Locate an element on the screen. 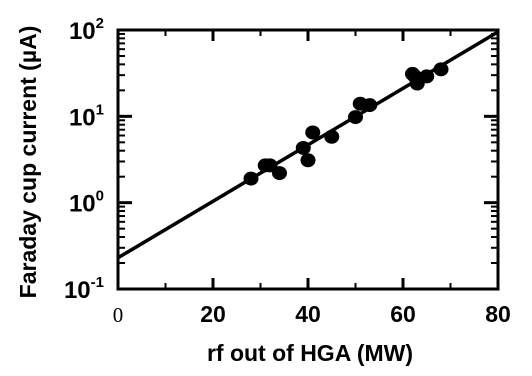 This screenshot has height=376, width=532. x-tick-label: 60 is located at coordinates (403, 314).